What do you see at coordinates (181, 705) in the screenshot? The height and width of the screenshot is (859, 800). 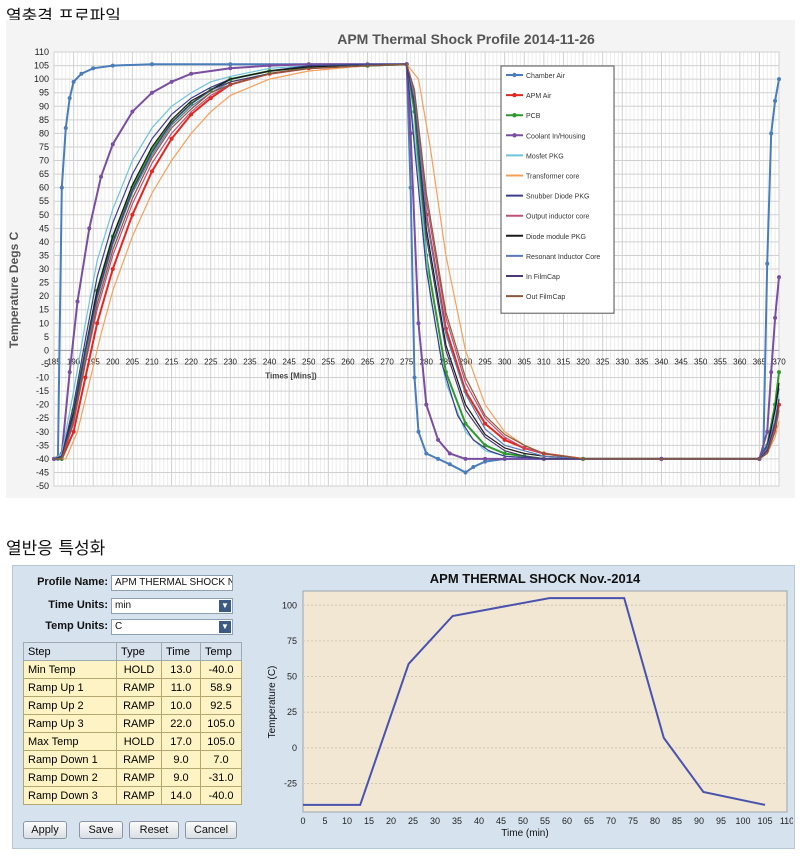 I see `time-cell: 10.0` at bounding box center [181, 705].